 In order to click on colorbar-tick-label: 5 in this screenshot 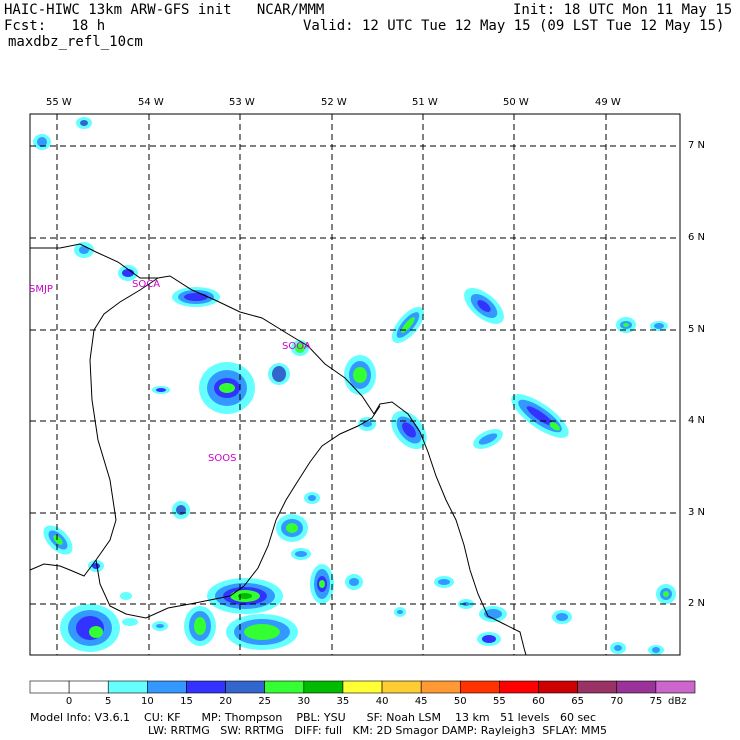, I will do `click(108, 701)`.